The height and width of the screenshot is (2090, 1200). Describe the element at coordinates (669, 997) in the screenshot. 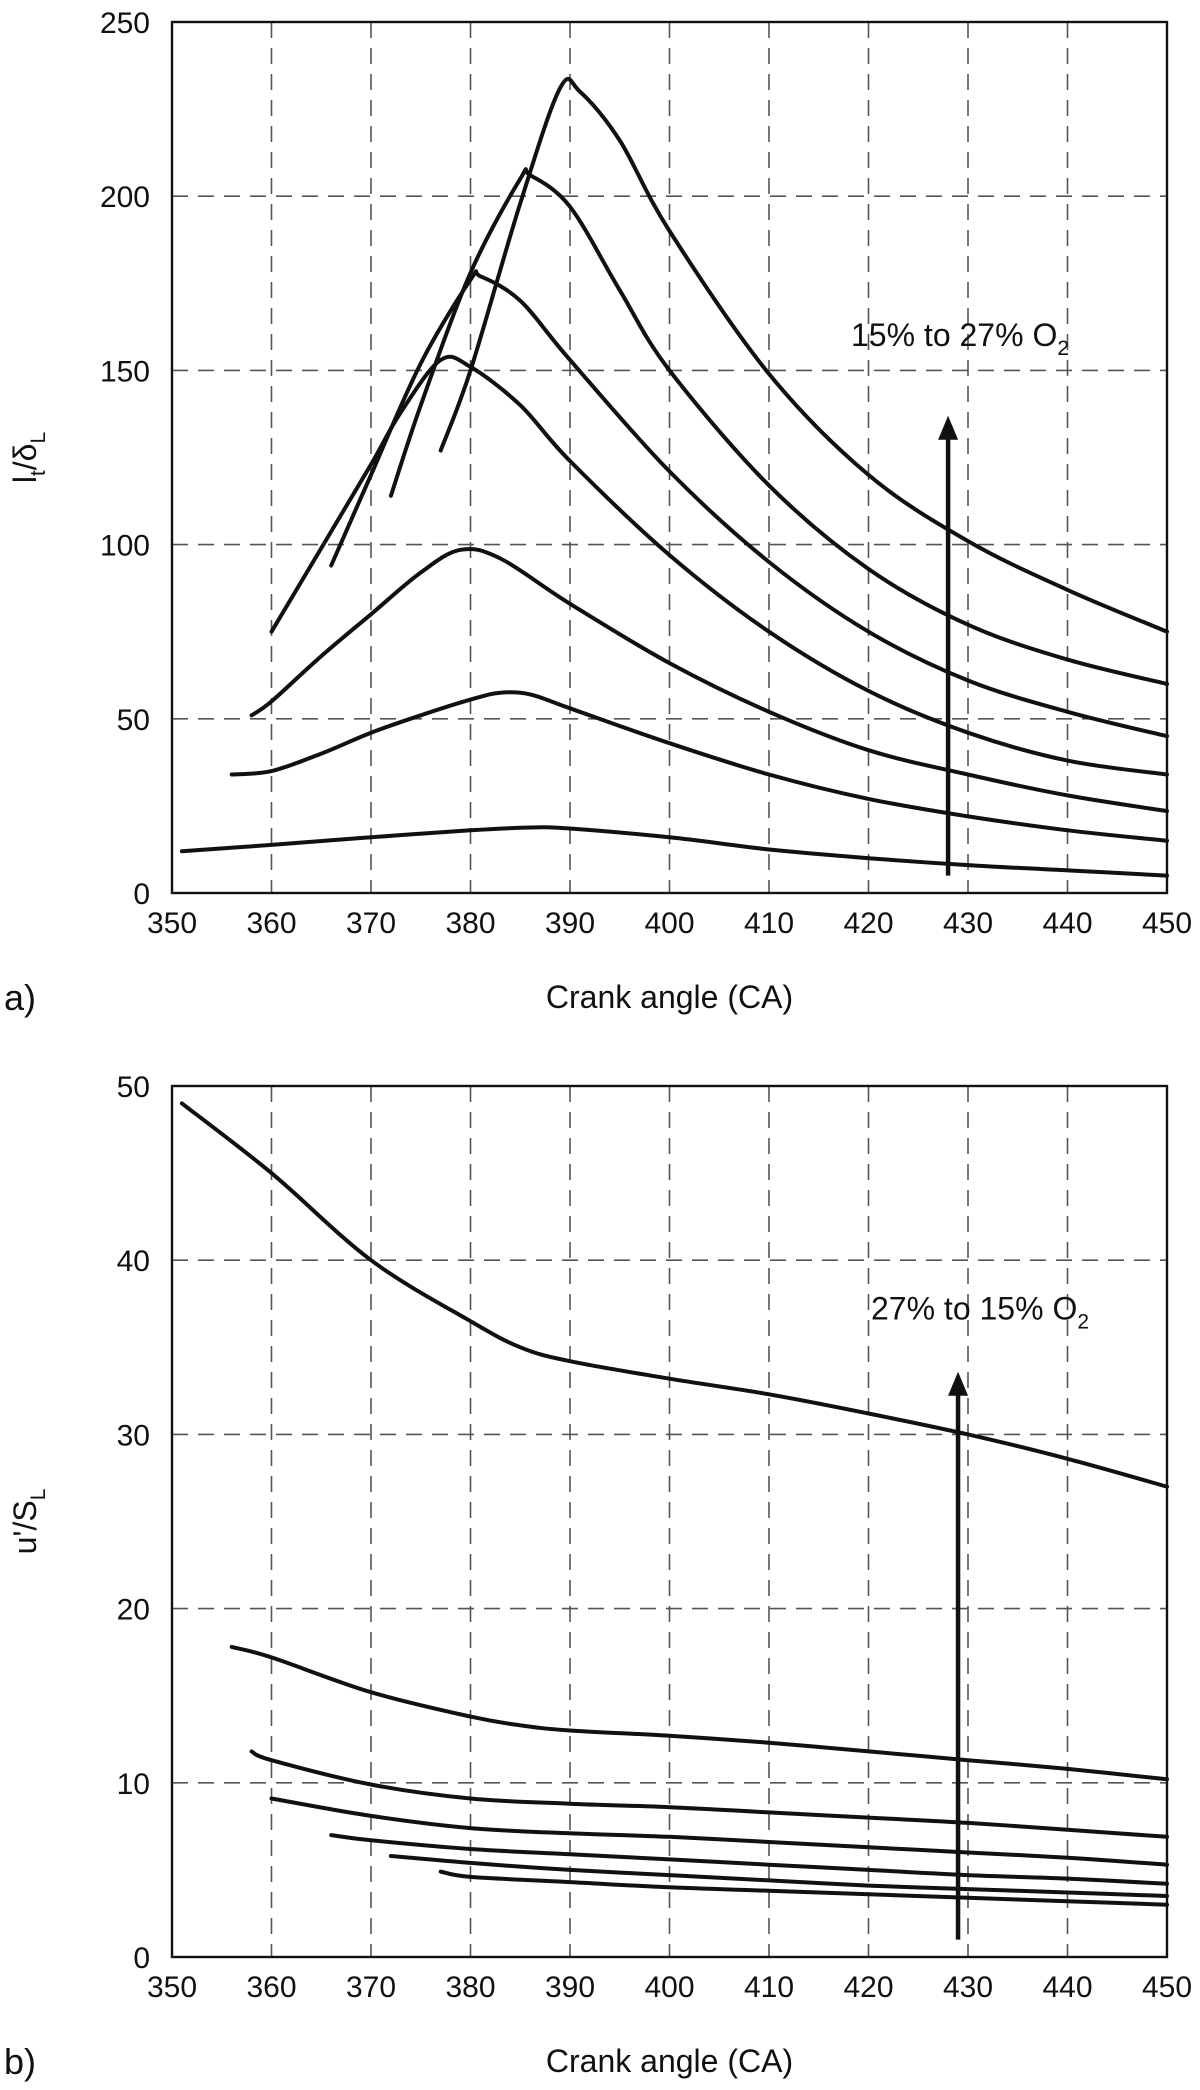

I see `panel-a-x-axis-label: Crank angle (CA)` at that location.